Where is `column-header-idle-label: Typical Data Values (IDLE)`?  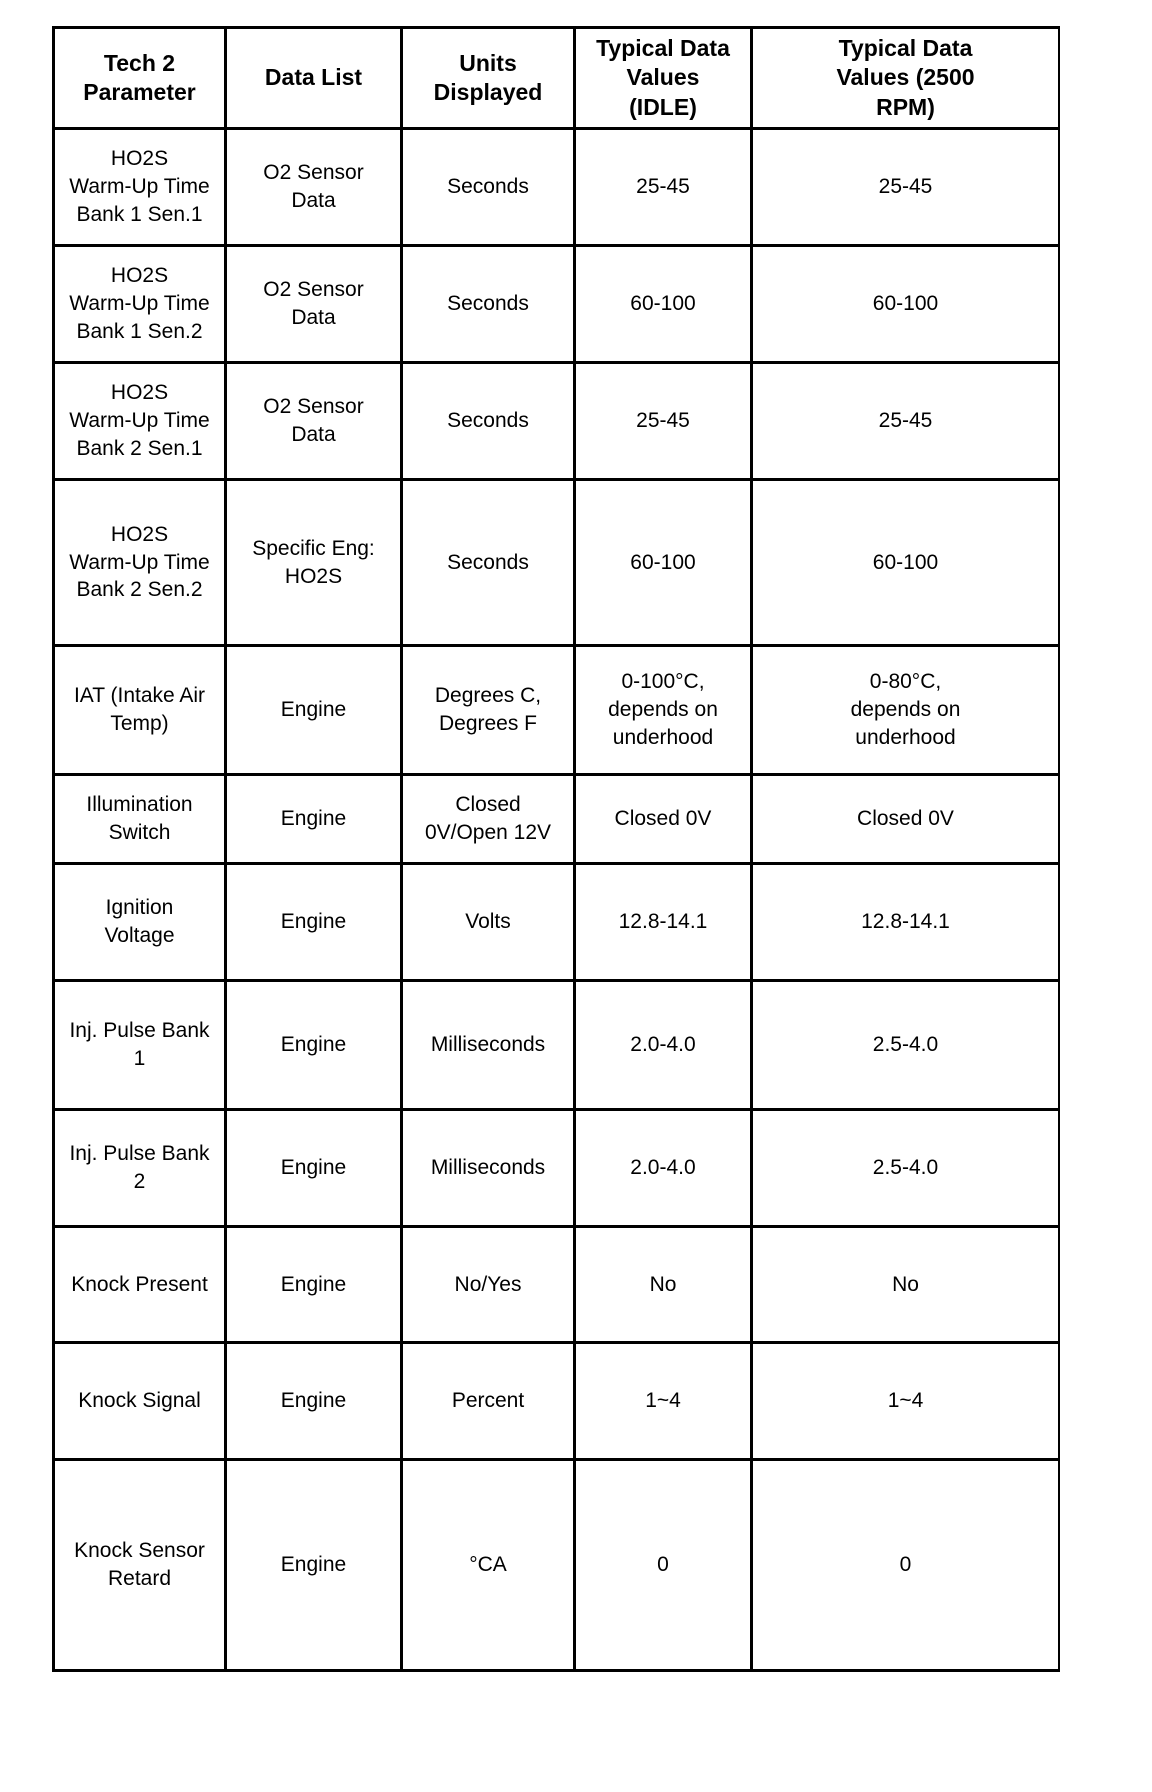
column-header-idle-label: Typical Data Values (IDLE) is located at coordinates (663, 77).